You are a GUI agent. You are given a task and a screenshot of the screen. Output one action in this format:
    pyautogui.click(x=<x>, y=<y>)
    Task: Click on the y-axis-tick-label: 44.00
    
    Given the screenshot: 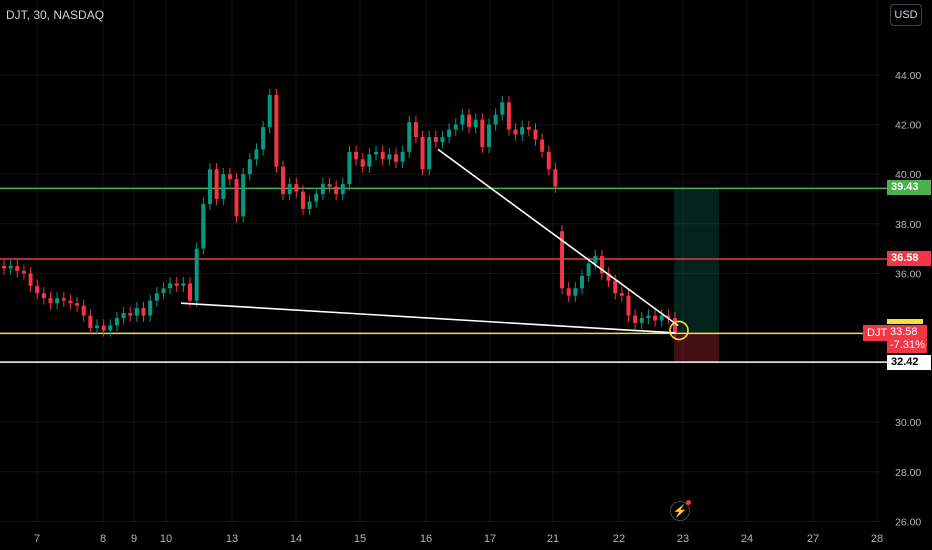 What is the action you would take?
    pyautogui.click(x=908, y=76)
    